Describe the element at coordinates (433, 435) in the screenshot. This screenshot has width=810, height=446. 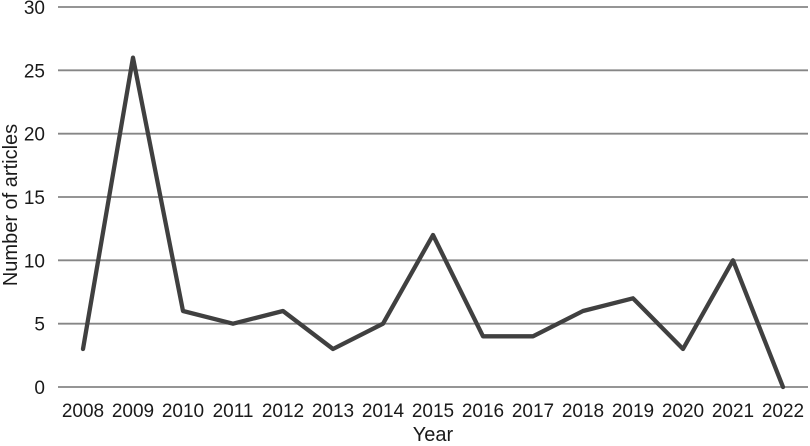
I see `x-axis-title: Year` at that location.